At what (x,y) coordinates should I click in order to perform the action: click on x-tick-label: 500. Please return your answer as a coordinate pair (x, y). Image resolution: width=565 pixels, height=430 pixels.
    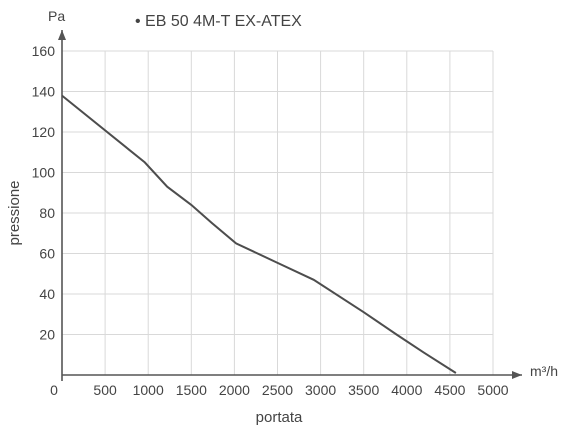
    Looking at the image, I should click on (105, 390).